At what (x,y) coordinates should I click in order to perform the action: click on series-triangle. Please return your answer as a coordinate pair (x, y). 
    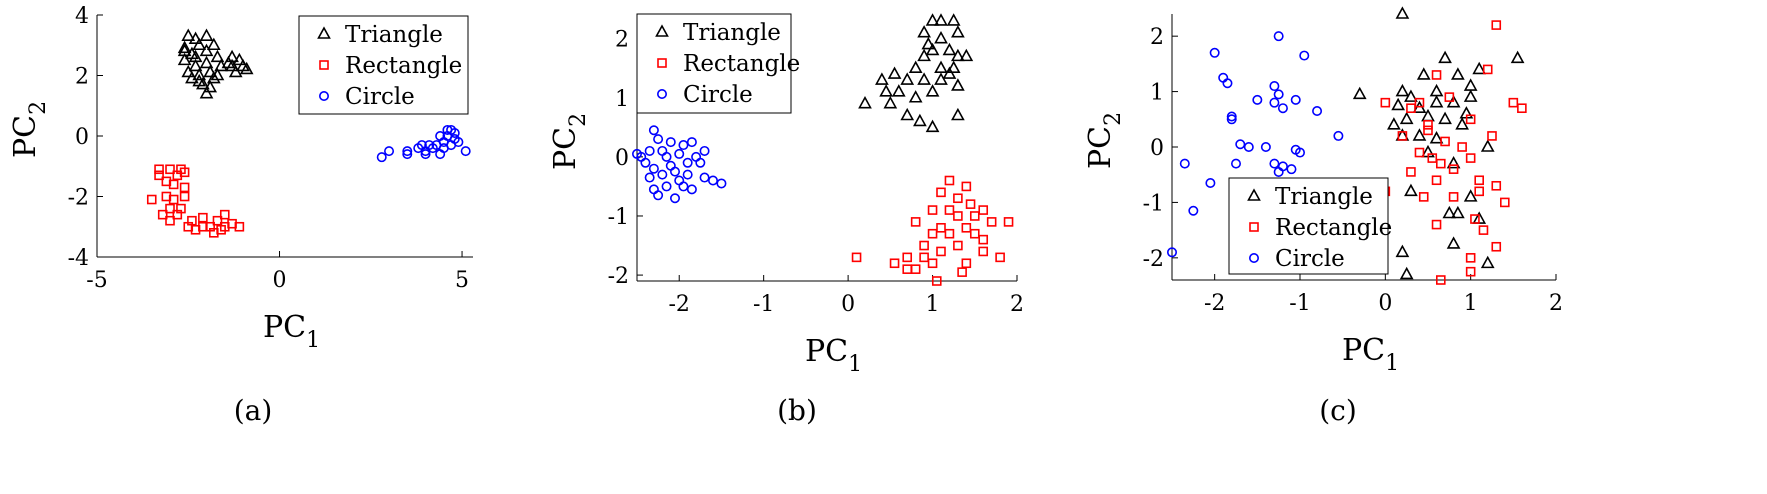
    Looking at the image, I should click on (215, 63).